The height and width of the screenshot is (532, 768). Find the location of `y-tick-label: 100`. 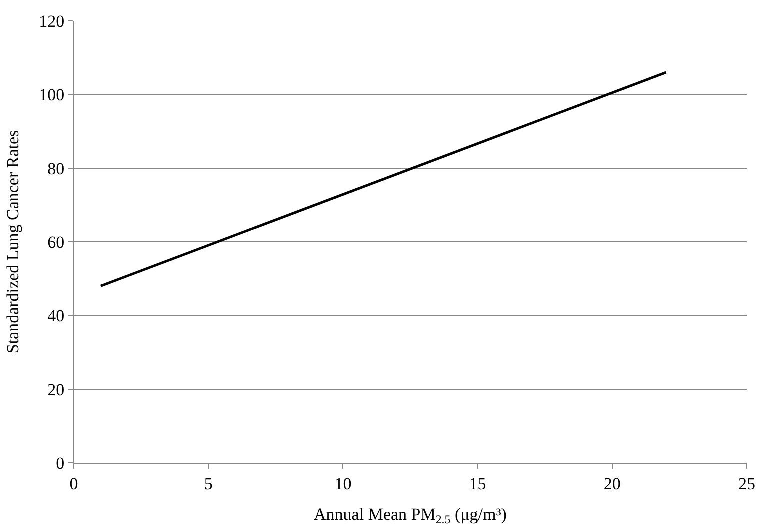

y-tick-label: 100 is located at coordinates (52, 95).